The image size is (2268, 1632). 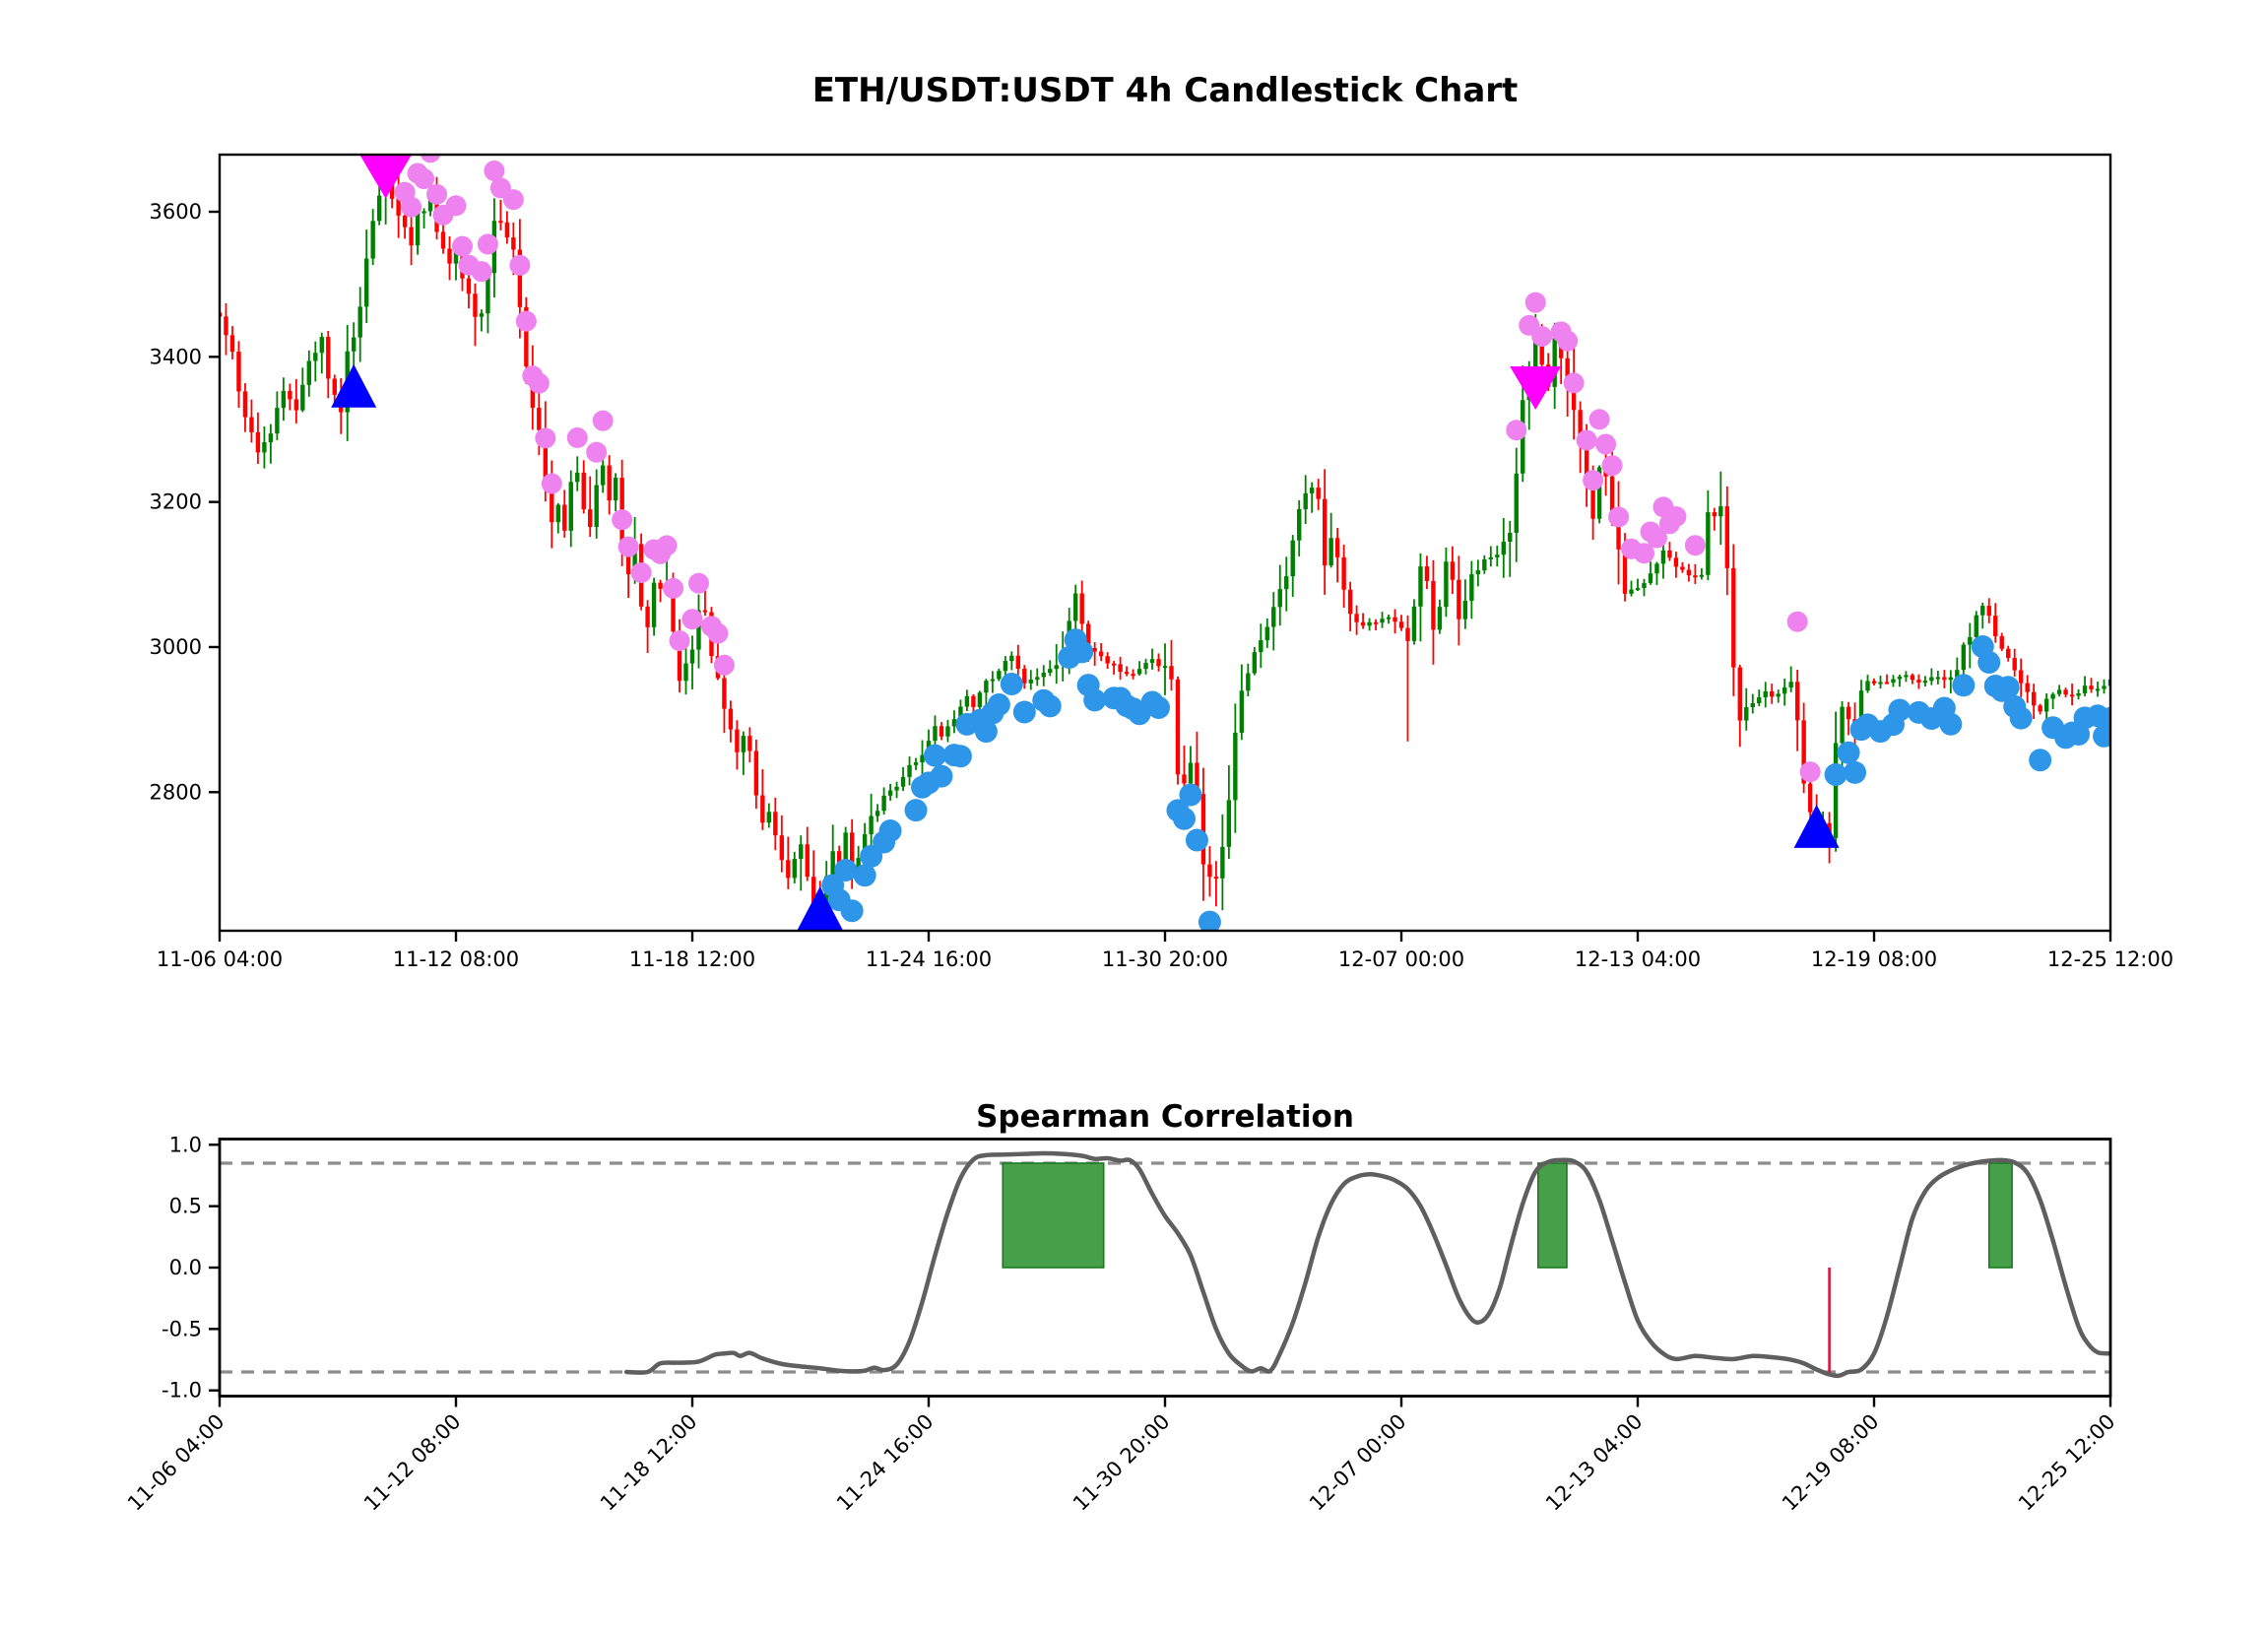 I want to click on highlight-bars-group, so click(x=1507, y=1215).